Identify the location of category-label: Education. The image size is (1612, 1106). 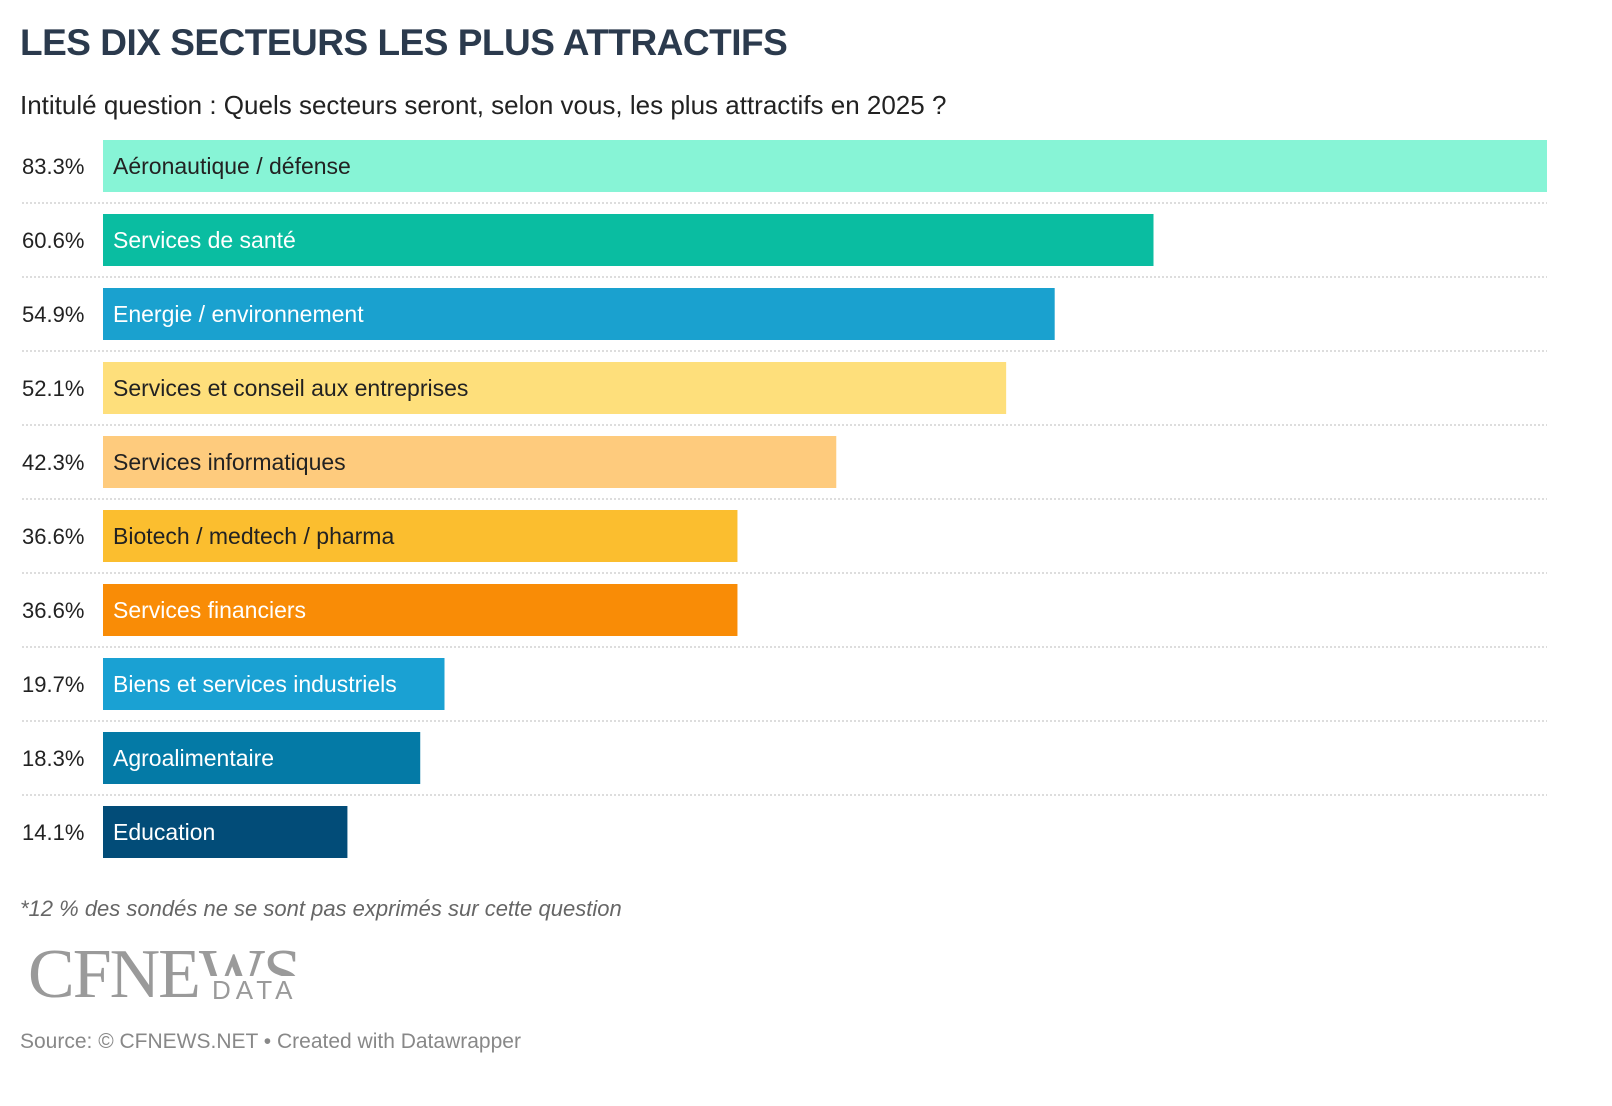
(164, 832).